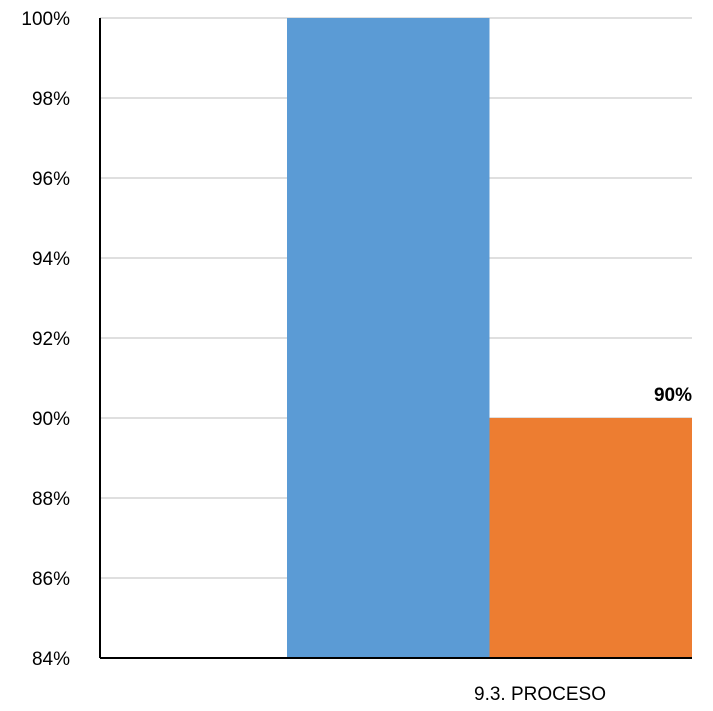 This screenshot has height=711, width=713. I want to click on y-tick-label: 84%, so click(51, 659).